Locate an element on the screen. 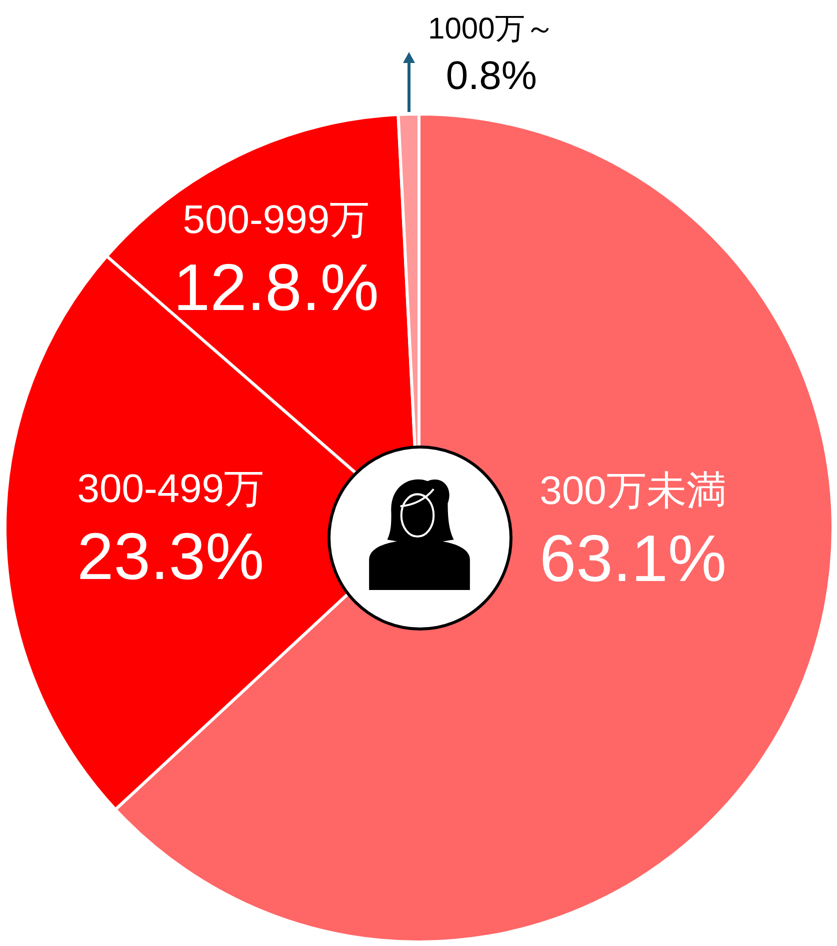 The width and height of the screenshot is (837, 946). slice-label: 1000万～ is located at coordinates (491, 29).